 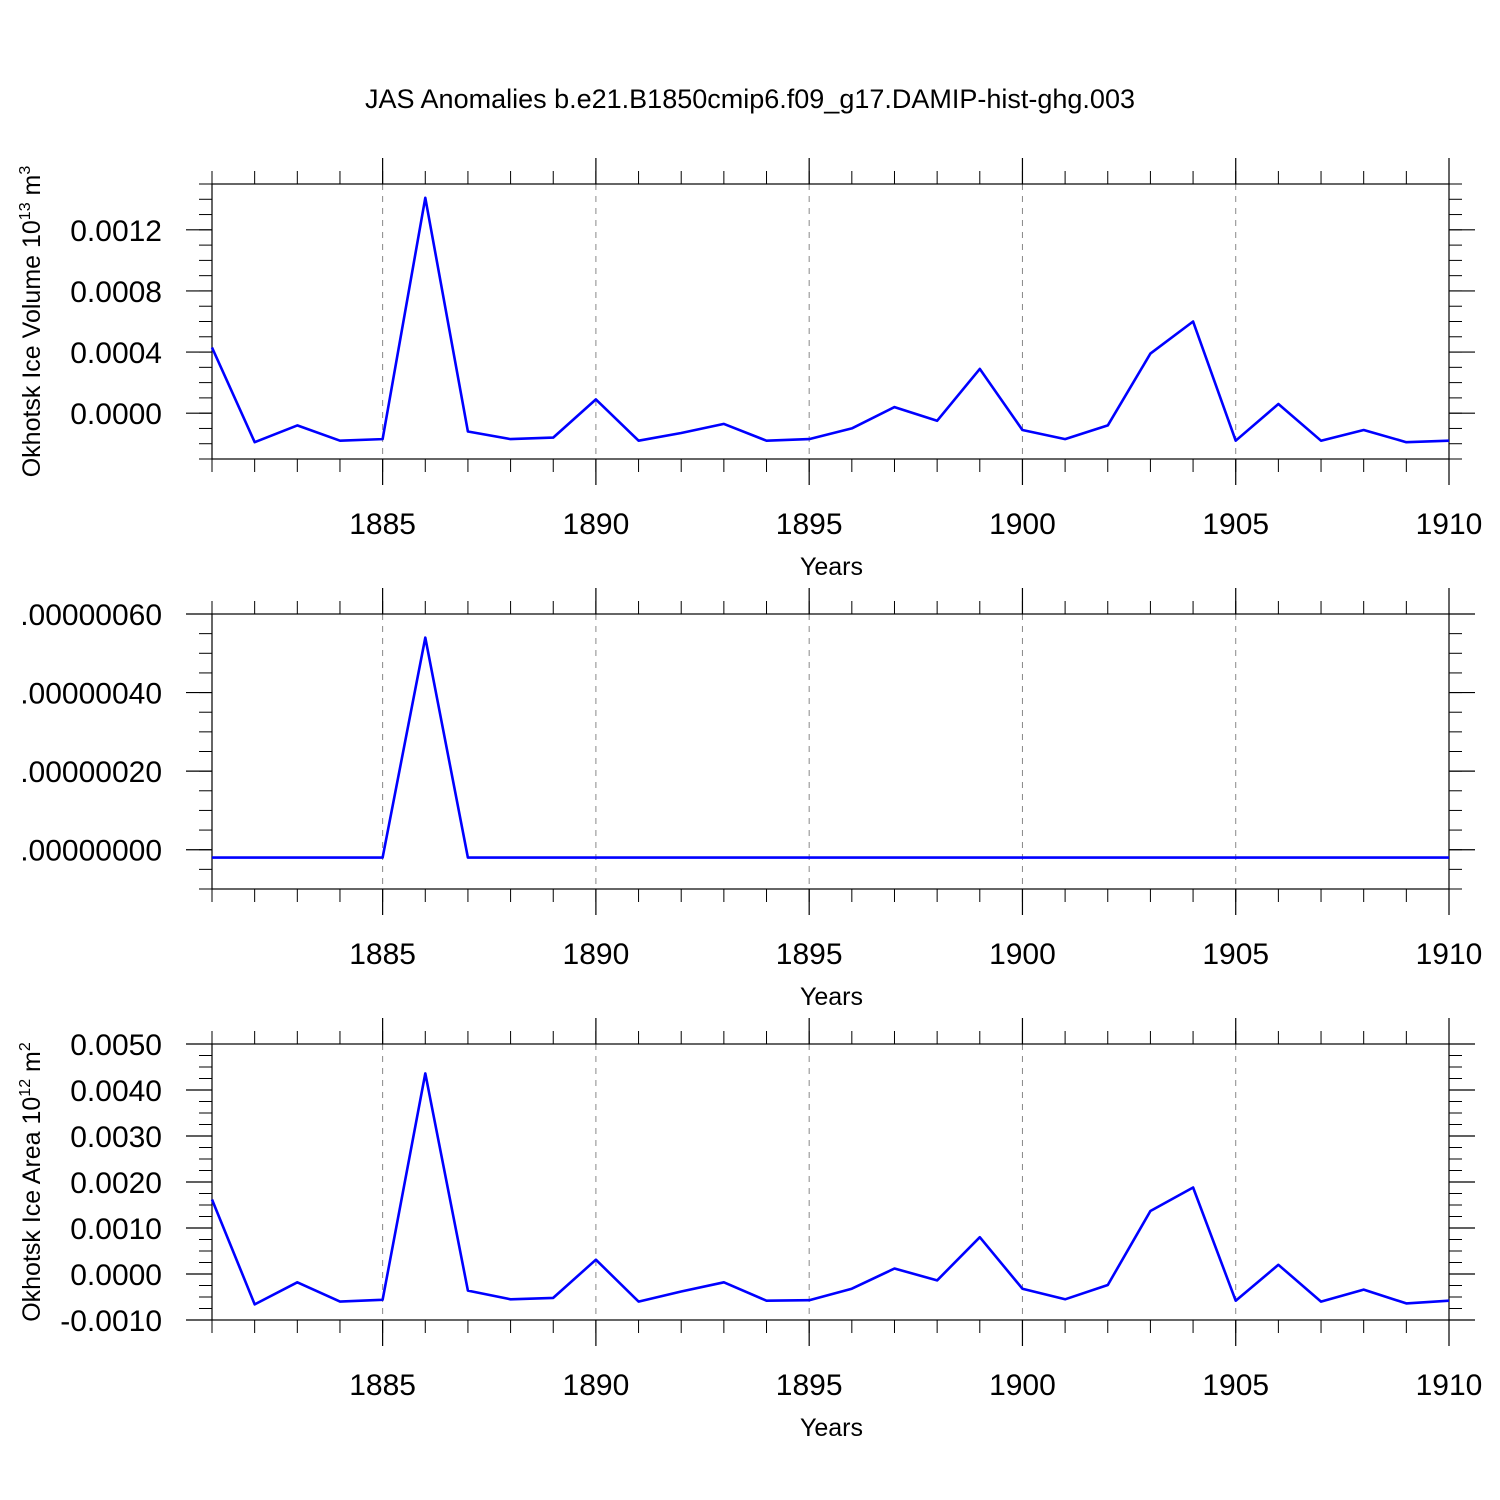 What do you see at coordinates (830, 320) in the screenshot?
I see `chart-1-series-line` at bounding box center [830, 320].